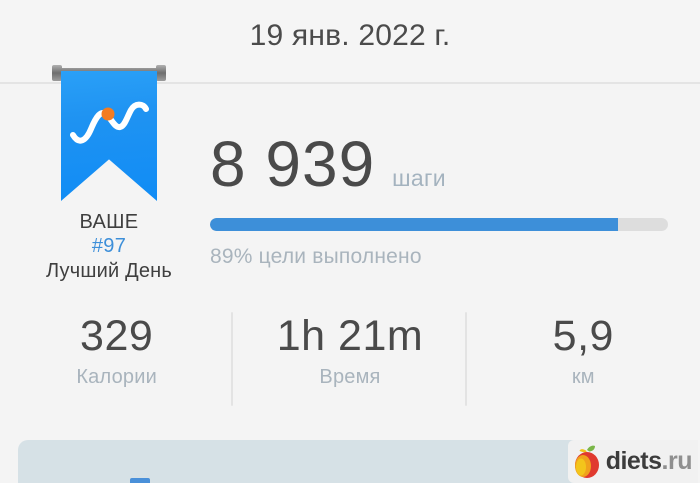 The image size is (700, 483). What do you see at coordinates (116, 377) in the screenshot?
I see `stat-calories-label: Калории` at bounding box center [116, 377].